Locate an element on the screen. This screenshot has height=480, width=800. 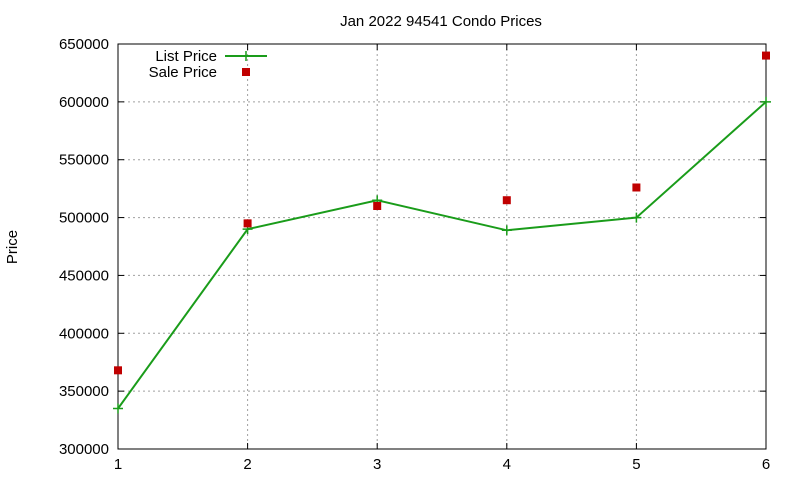
y-tick-label: 500000 is located at coordinates (84, 218).